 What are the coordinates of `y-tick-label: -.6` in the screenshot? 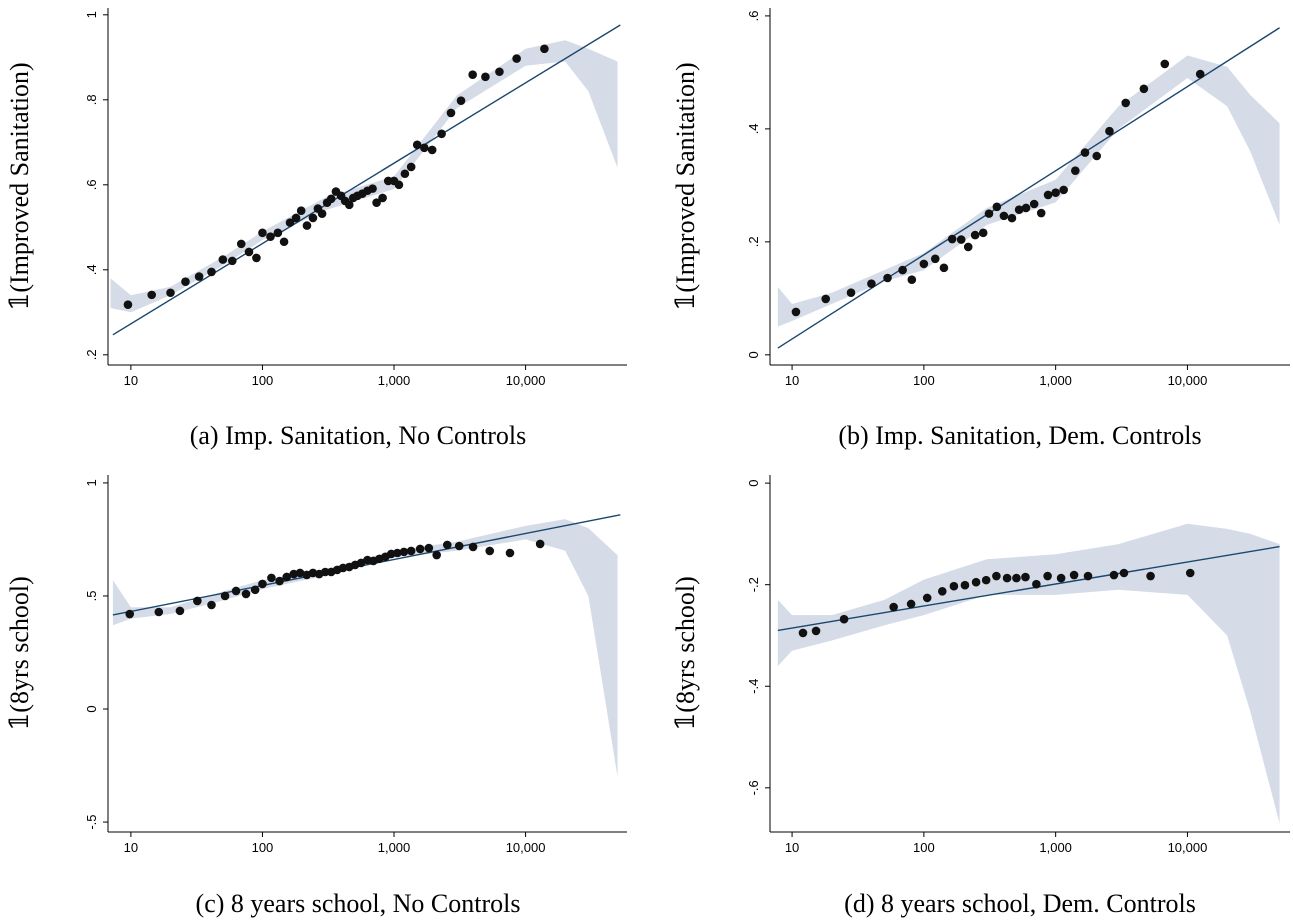 It's located at (753, 787).